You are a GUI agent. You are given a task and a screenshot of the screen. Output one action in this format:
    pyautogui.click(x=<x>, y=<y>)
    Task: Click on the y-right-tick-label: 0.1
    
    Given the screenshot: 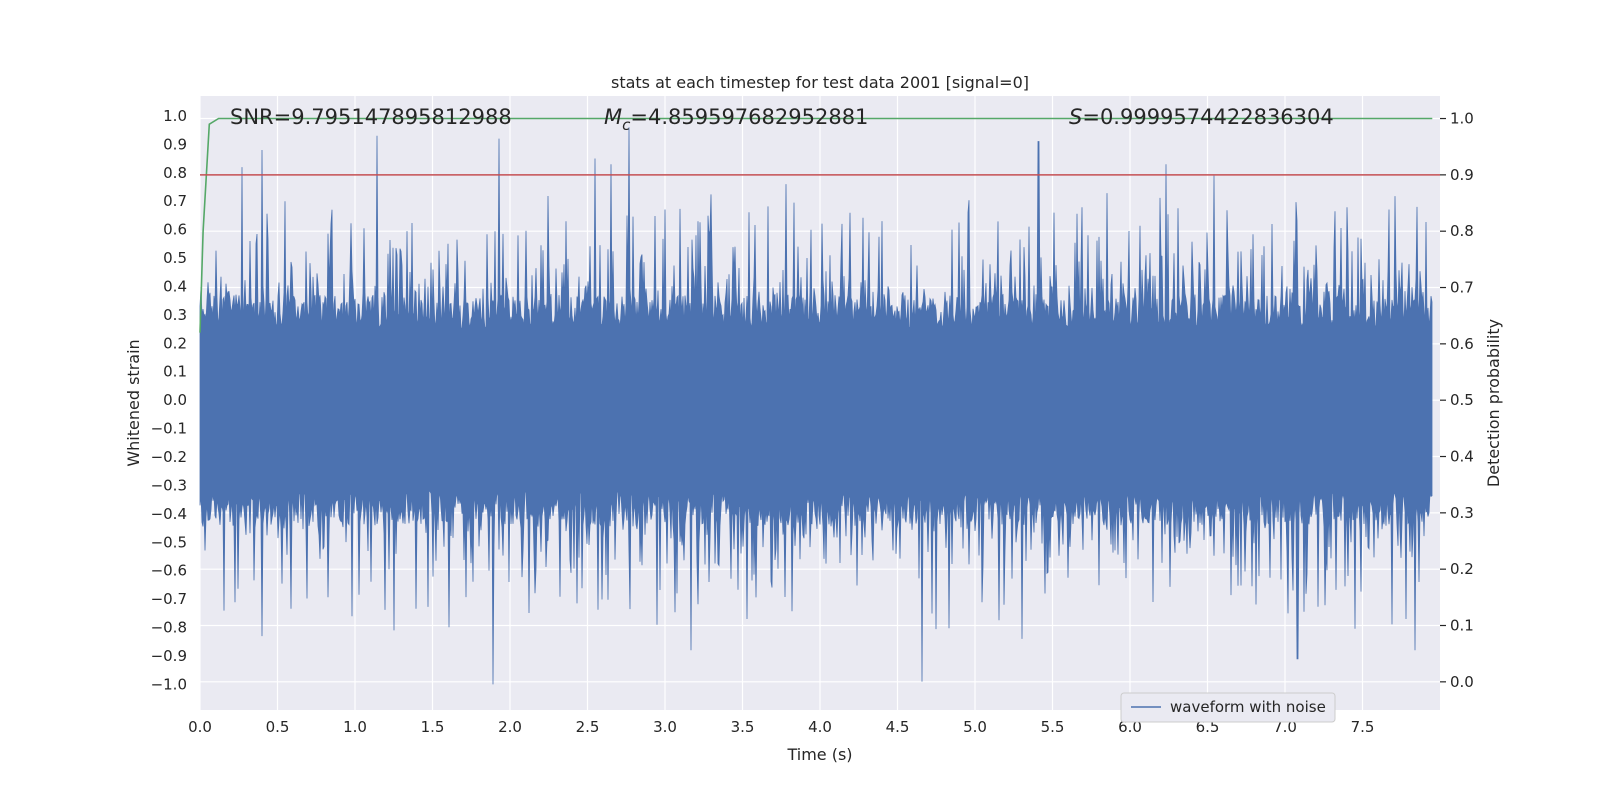 What is the action you would take?
    pyautogui.click(x=1462, y=626)
    